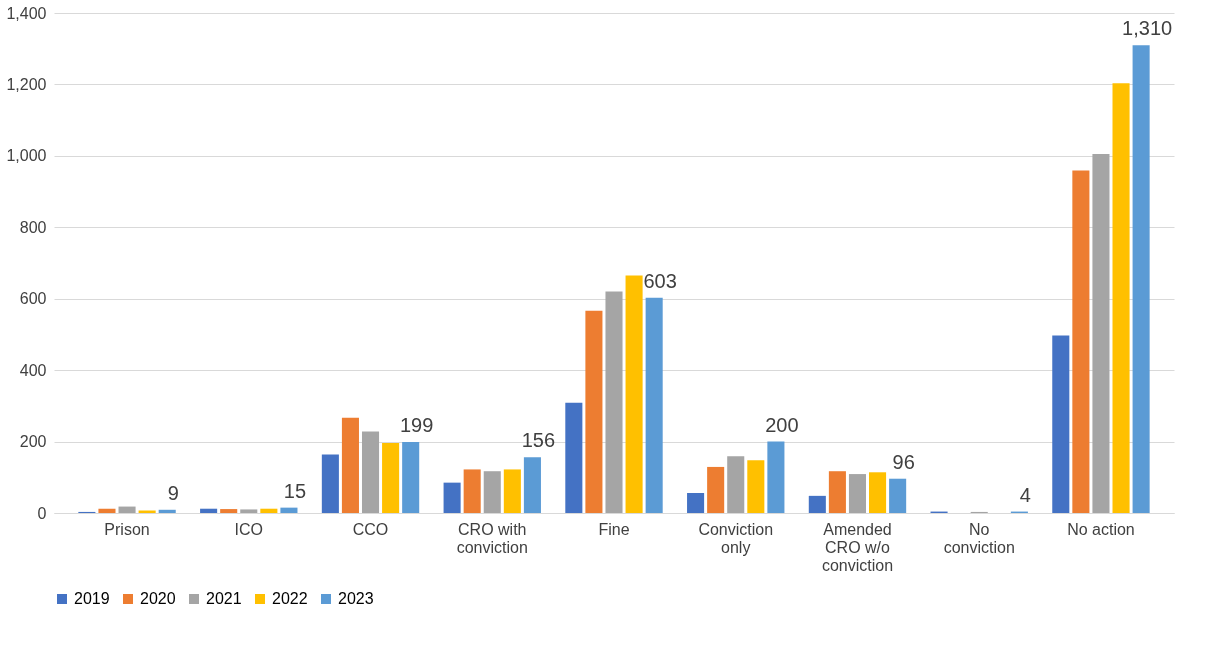 This screenshot has height=666, width=1227. Describe the element at coordinates (26, 84) in the screenshot. I see `y-tick-label: 1,200` at that location.